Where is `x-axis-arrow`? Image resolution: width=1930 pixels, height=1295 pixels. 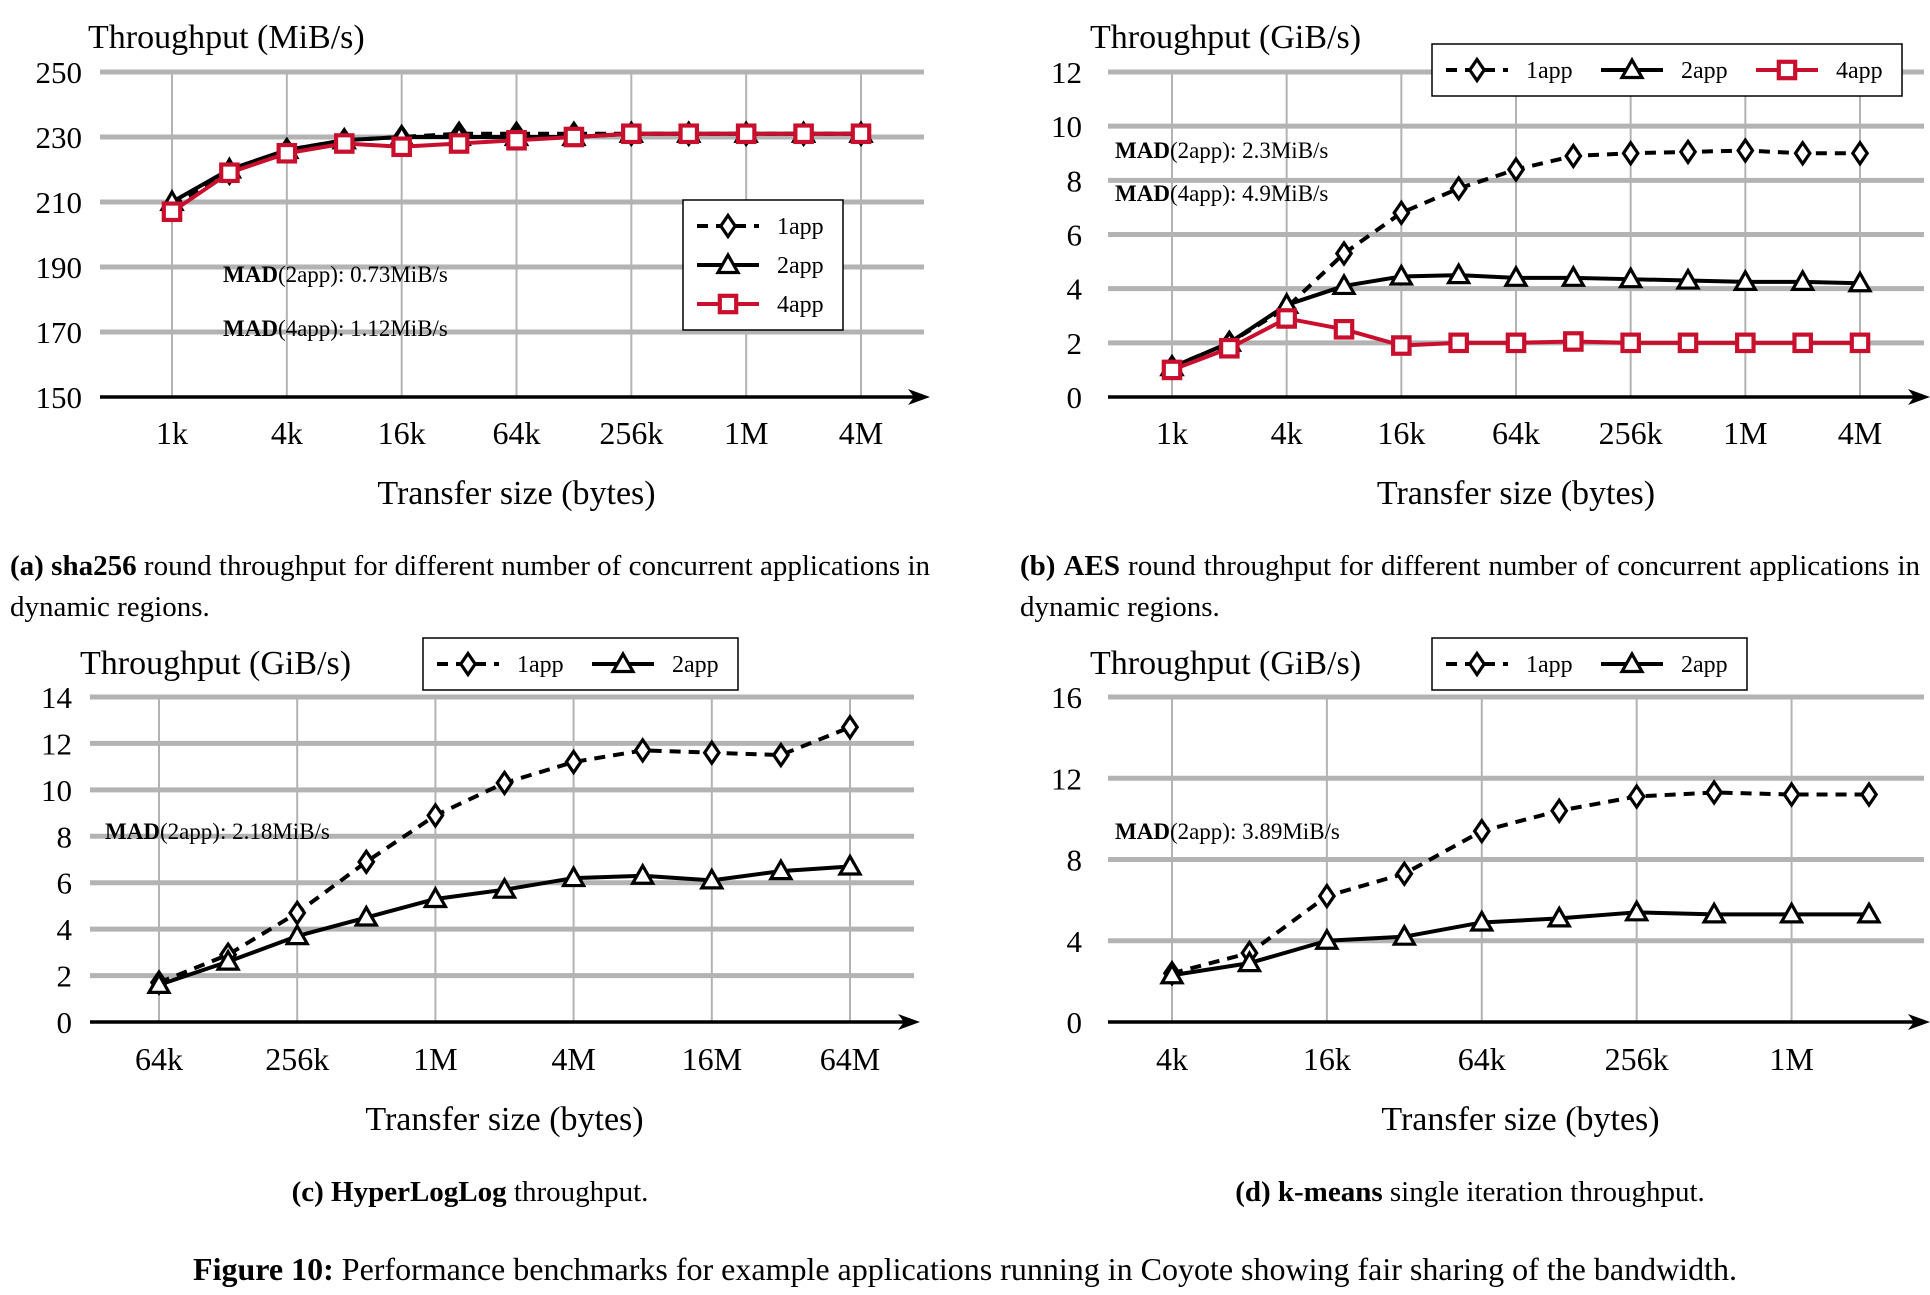
x-axis-arrow is located at coordinates (1919, 1022).